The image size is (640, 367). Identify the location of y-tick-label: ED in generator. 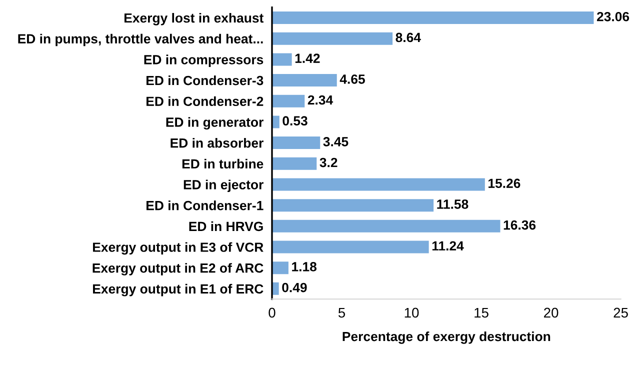
(215, 123).